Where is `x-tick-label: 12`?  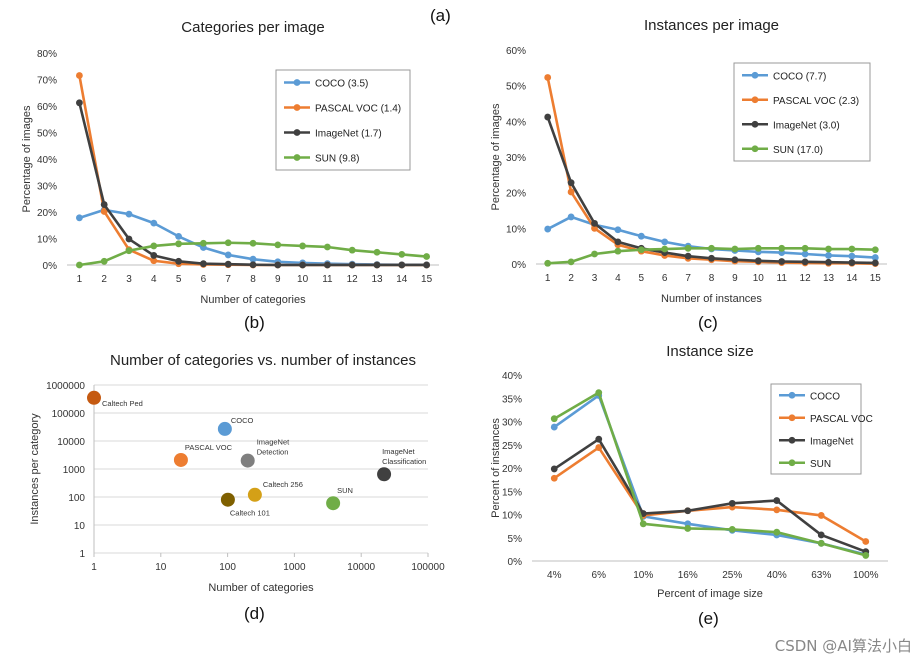 x-tick-label: 12 is located at coordinates (806, 278).